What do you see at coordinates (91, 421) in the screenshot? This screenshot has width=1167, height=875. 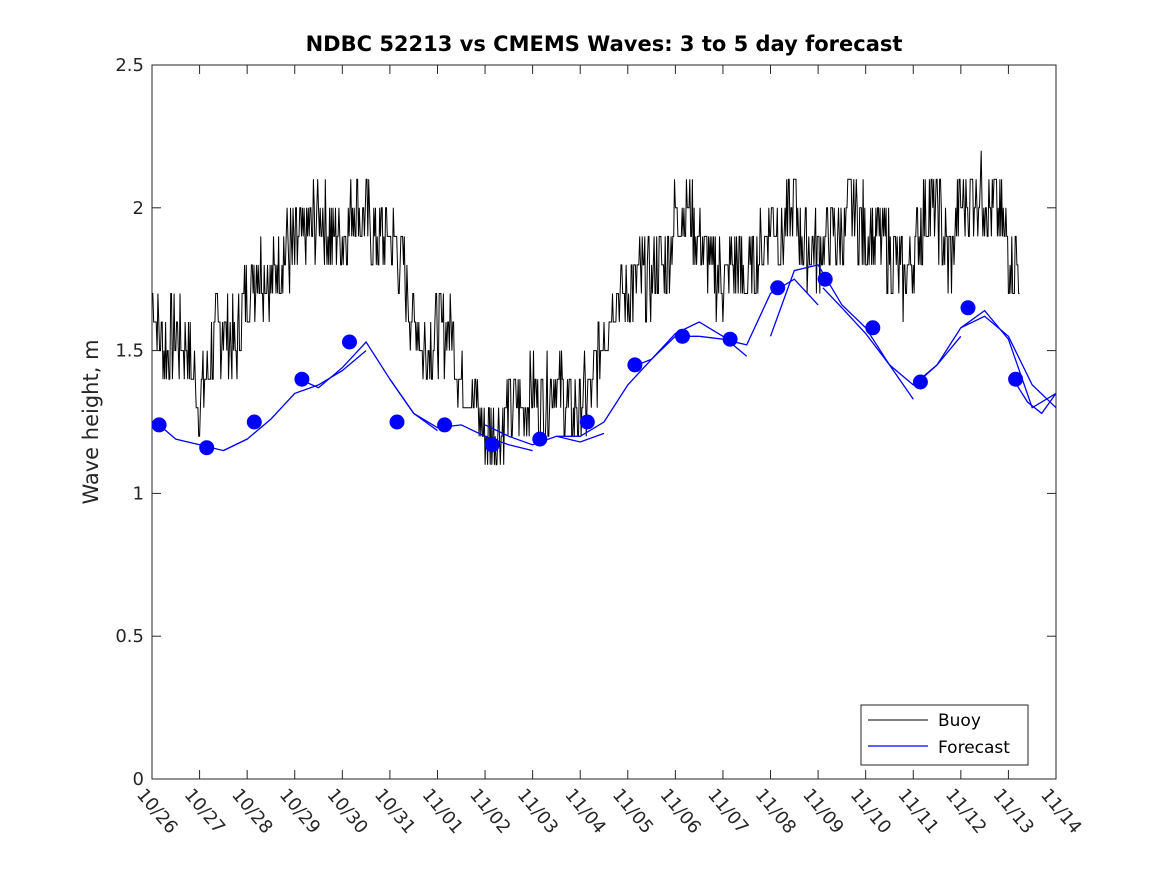 I see `y-axis-label: Wave height, m` at bounding box center [91, 421].